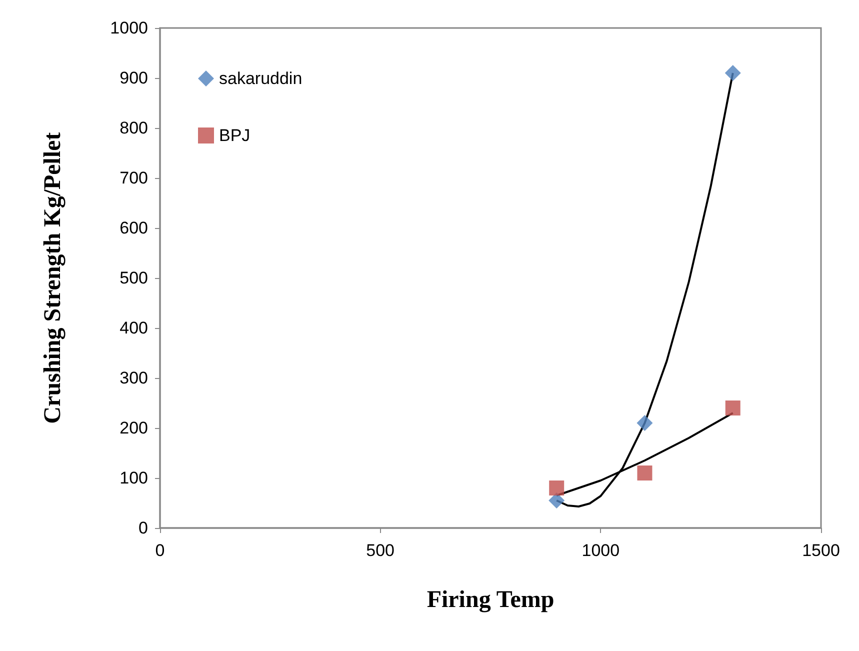 The image size is (859, 651). Describe the element at coordinates (134, 128) in the screenshot. I see `y-tick-label: 800` at that location.